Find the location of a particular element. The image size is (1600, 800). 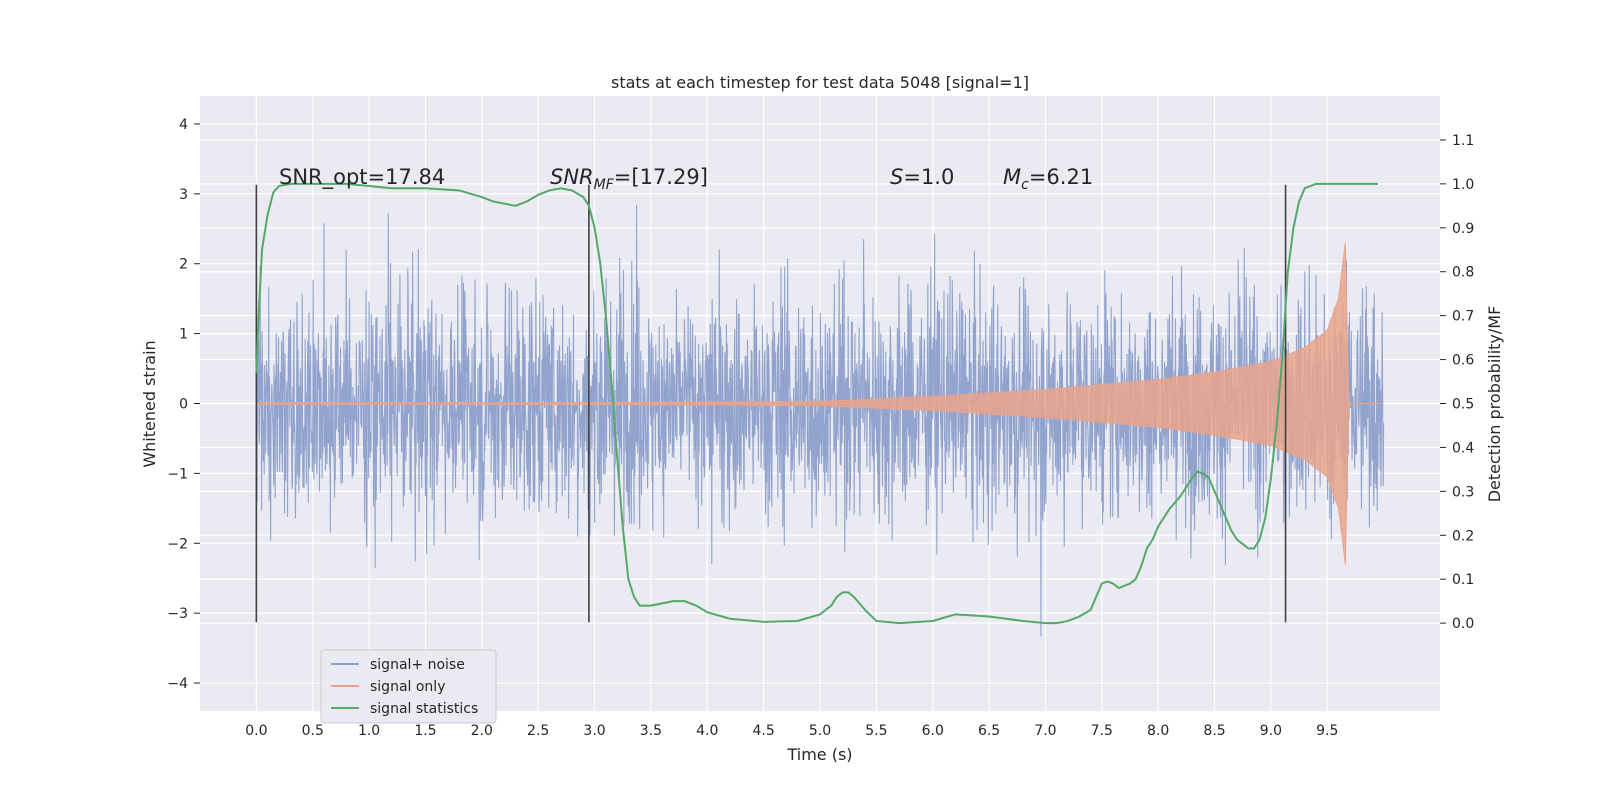

x-tick-label: 1.0 is located at coordinates (369, 731).